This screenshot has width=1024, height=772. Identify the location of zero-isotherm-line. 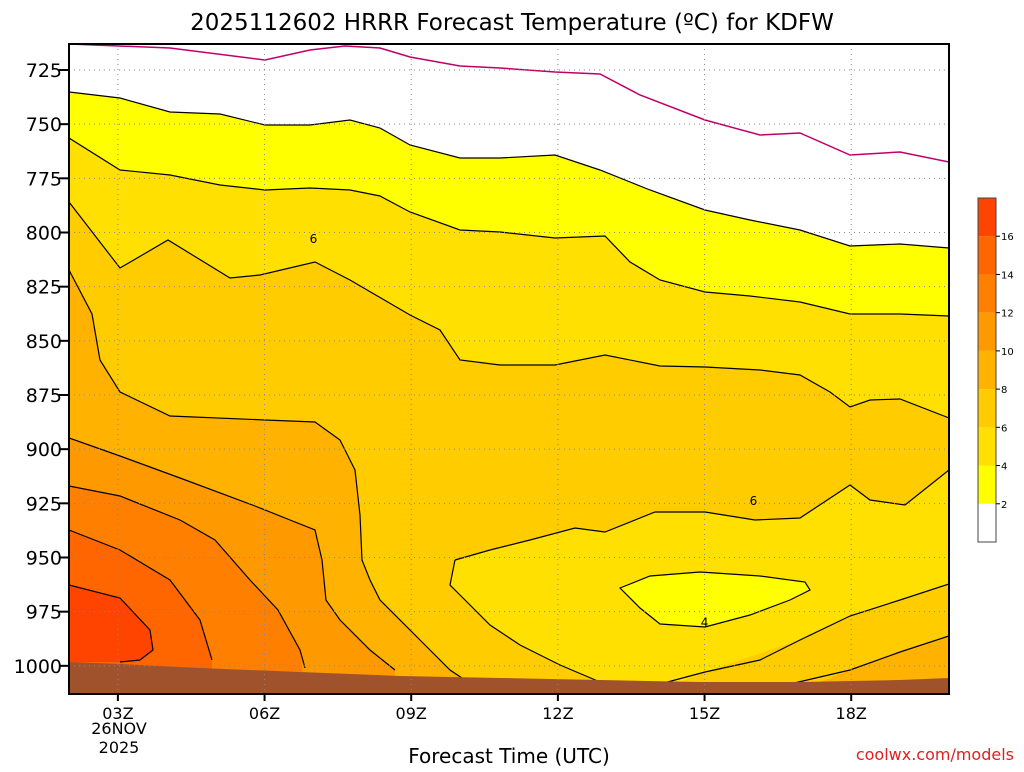
(509, 103).